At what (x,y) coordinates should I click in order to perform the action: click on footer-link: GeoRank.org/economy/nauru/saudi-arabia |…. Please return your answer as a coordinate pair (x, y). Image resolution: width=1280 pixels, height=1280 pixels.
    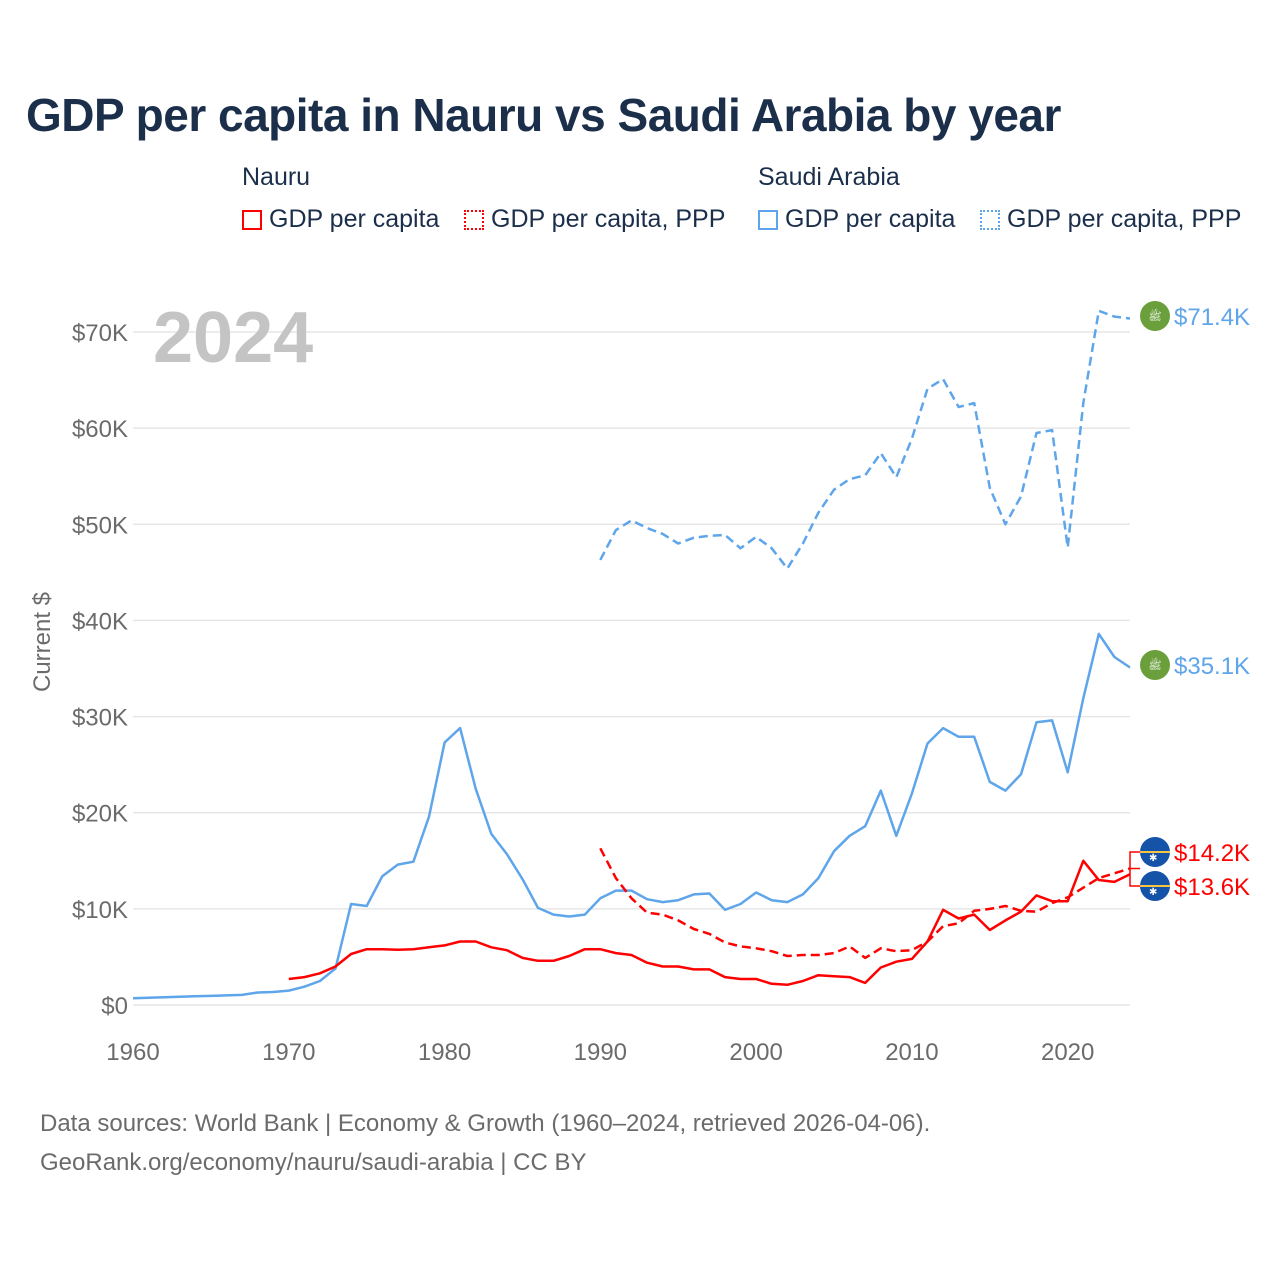
    Looking at the image, I should click on (313, 1162).